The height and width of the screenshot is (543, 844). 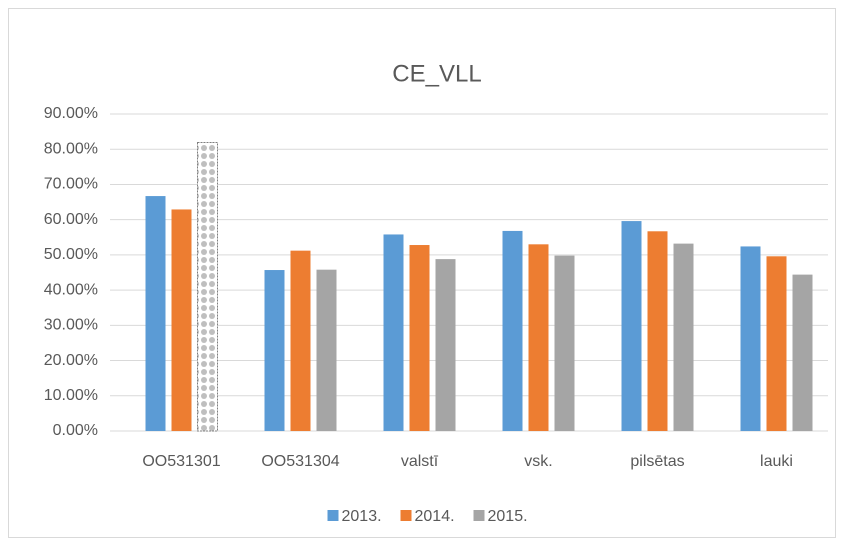 I want to click on x-tick-label: vsk., so click(x=538, y=461).